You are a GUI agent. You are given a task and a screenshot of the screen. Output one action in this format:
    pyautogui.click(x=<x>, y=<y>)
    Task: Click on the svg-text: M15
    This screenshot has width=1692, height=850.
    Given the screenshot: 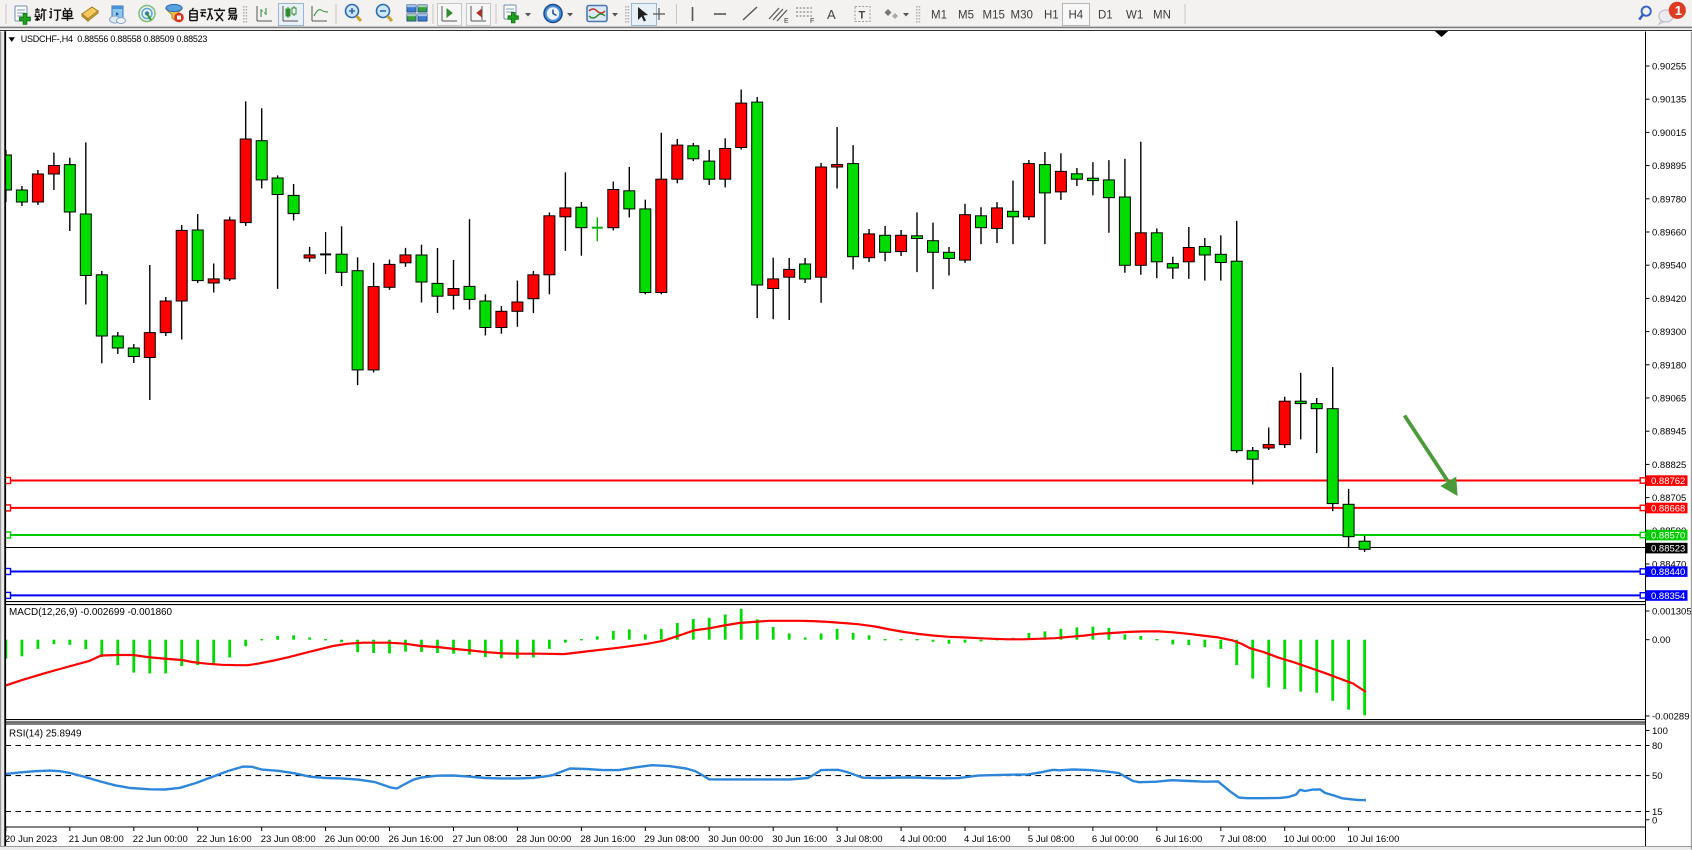 What is the action you would take?
    pyautogui.click(x=994, y=16)
    